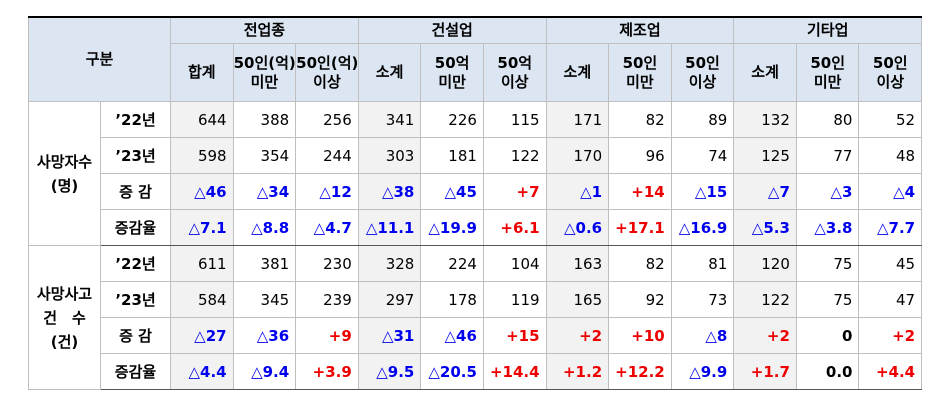  Describe the element at coordinates (452, 119) in the screenshot. I see `data-cell: 226` at that location.